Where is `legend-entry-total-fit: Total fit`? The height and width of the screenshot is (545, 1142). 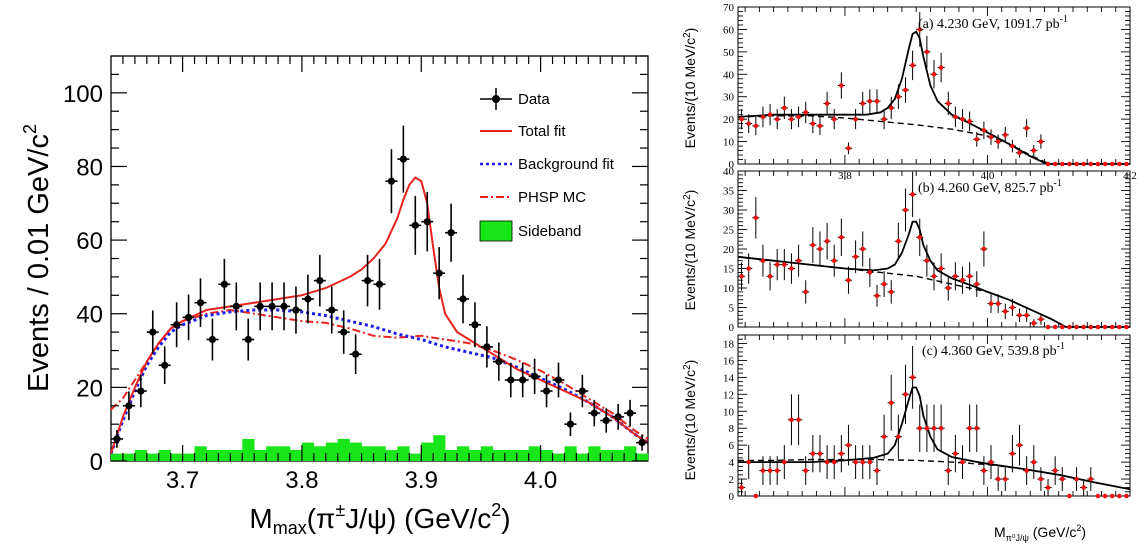 legend-entry-total-fit: Total fit is located at coordinates (523, 131).